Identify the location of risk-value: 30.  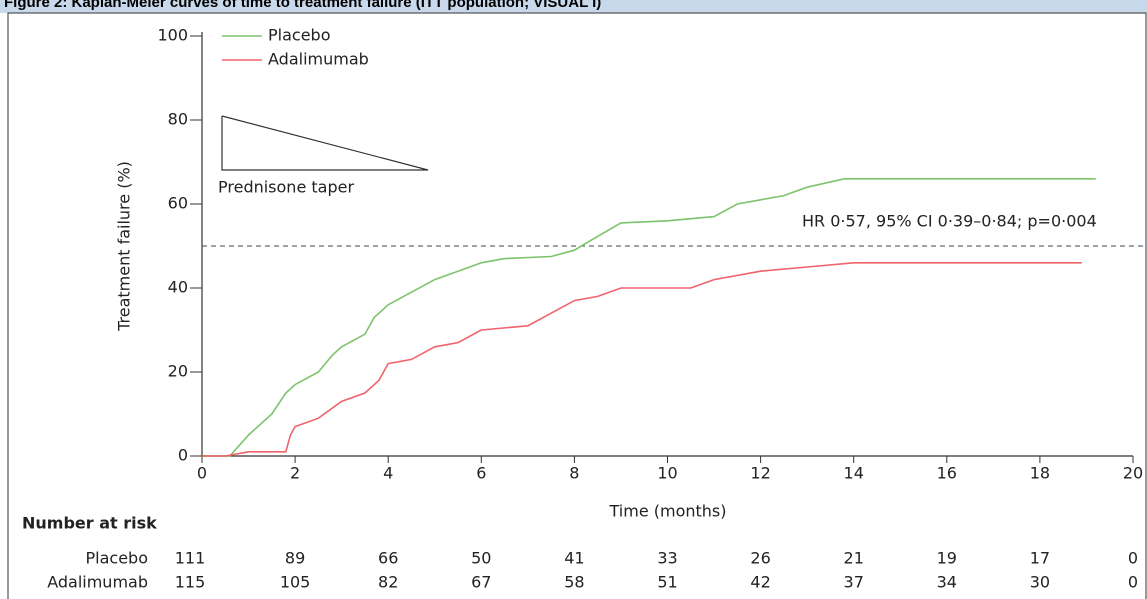
(1040, 582).